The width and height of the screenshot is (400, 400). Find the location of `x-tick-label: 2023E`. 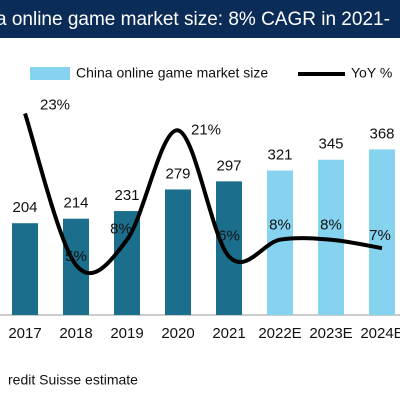

x-tick-label: 2023E is located at coordinates (330, 333).